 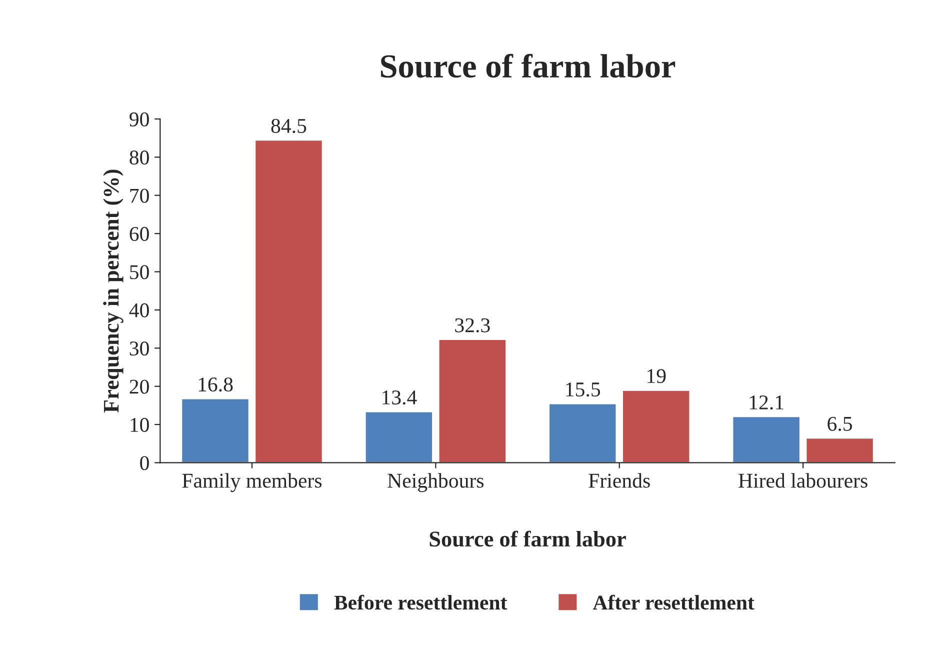 What do you see at coordinates (139, 119) in the screenshot?
I see `y-tick-label: 90` at bounding box center [139, 119].